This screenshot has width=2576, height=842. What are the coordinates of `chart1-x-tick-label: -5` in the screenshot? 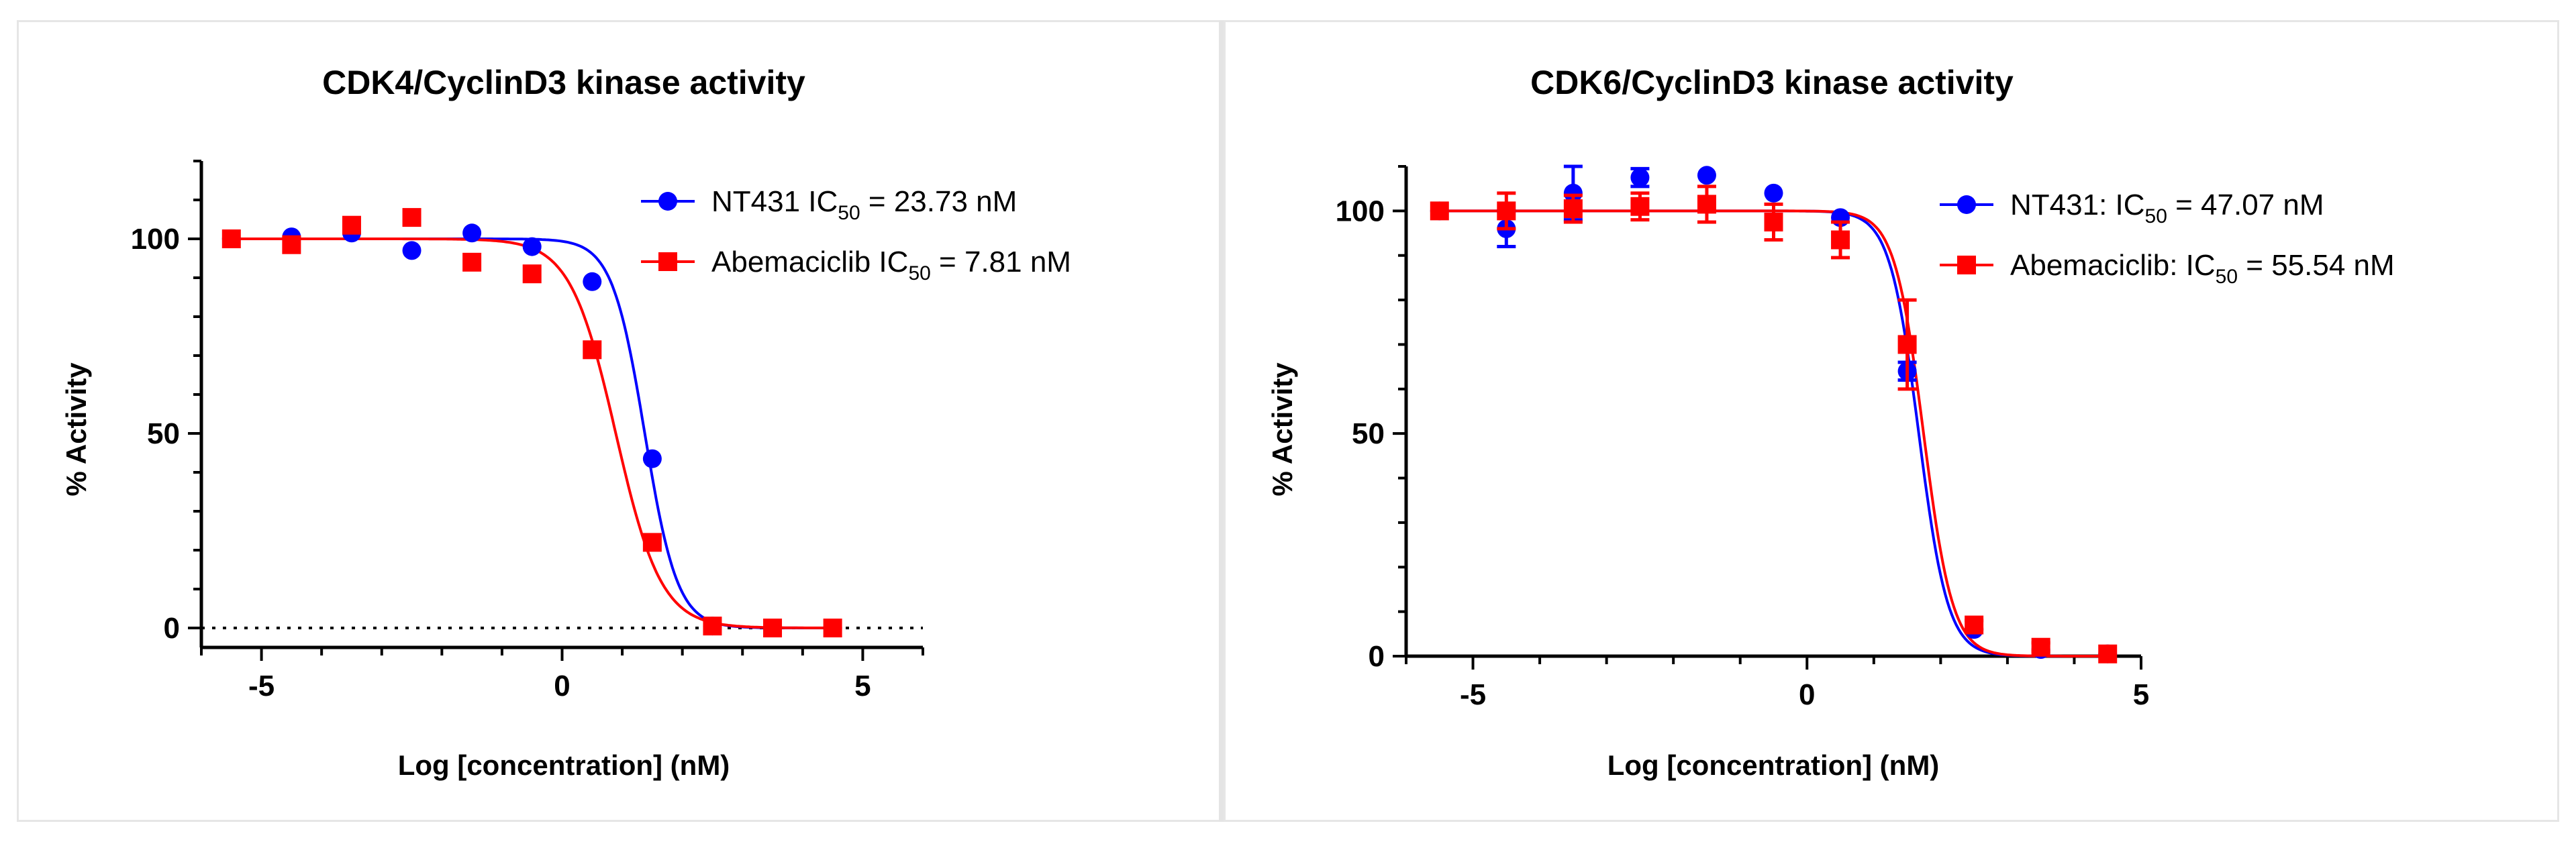 It's located at (261, 686).